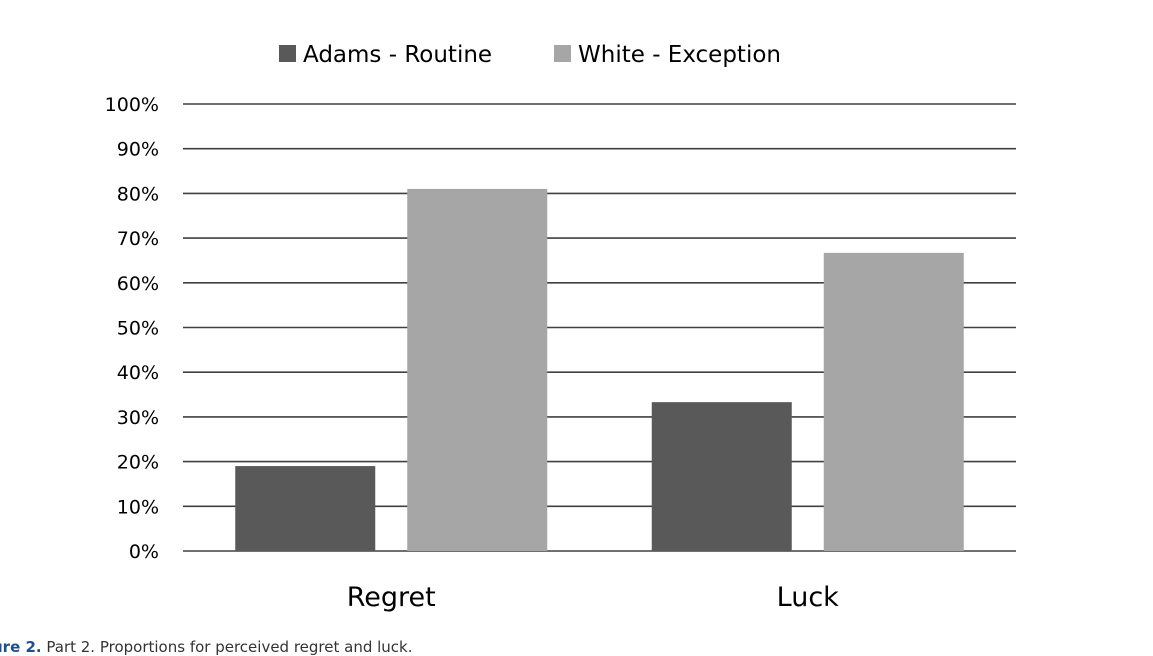 Image resolution: width=1153 pixels, height=656 pixels. I want to click on bar-regret-white-exception, so click(477, 369).